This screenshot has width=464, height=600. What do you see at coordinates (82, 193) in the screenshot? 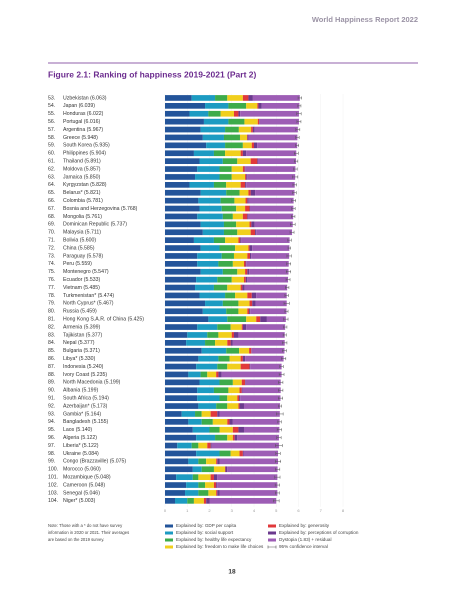
I see `country-label: Belarus* (5.821)` at bounding box center [82, 193].